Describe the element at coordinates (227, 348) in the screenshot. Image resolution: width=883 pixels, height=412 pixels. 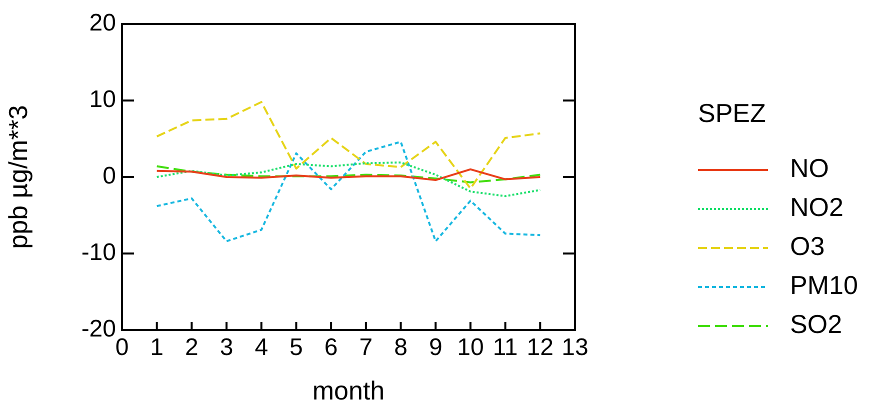
I see `x-tick-label: 3` at that location.